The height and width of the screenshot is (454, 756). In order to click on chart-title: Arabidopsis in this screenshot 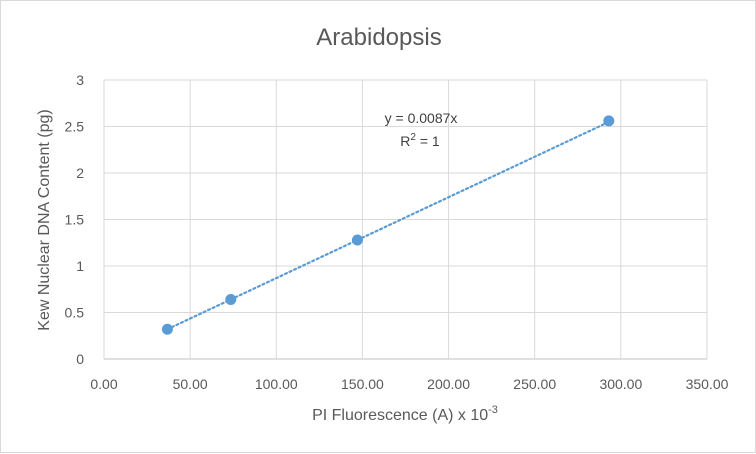, I will do `click(378, 37)`.